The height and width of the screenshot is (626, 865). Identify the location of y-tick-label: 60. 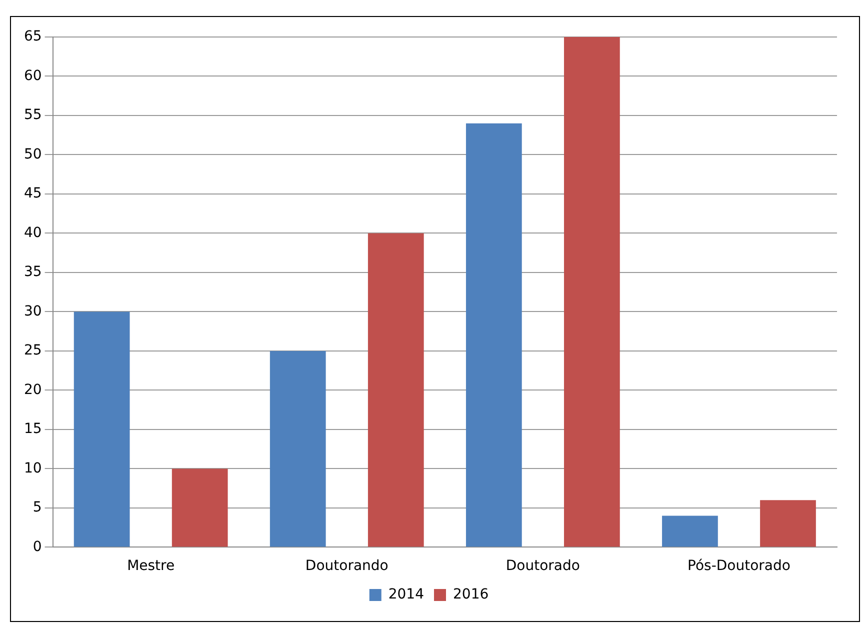
(33, 76).